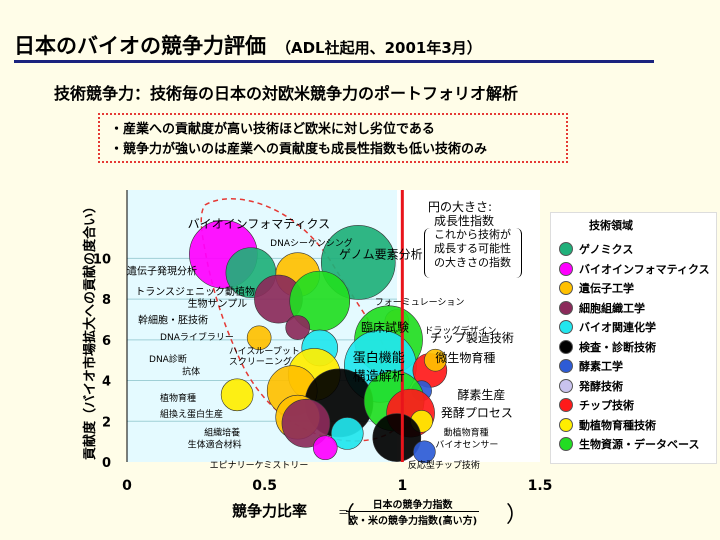  Describe the element at coordinates (639, 444) in the screenshot. I see `legend-label: 生物資源・データベース` at that location.